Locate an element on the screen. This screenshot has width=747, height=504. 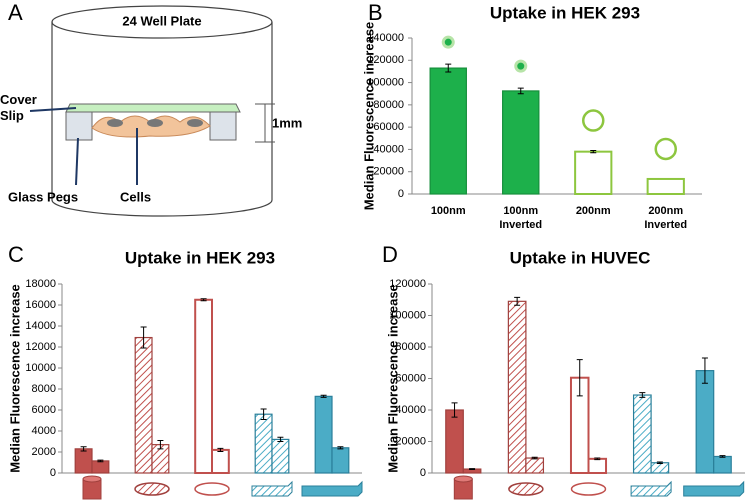
plate-wall is located at coordinates (162, 119).